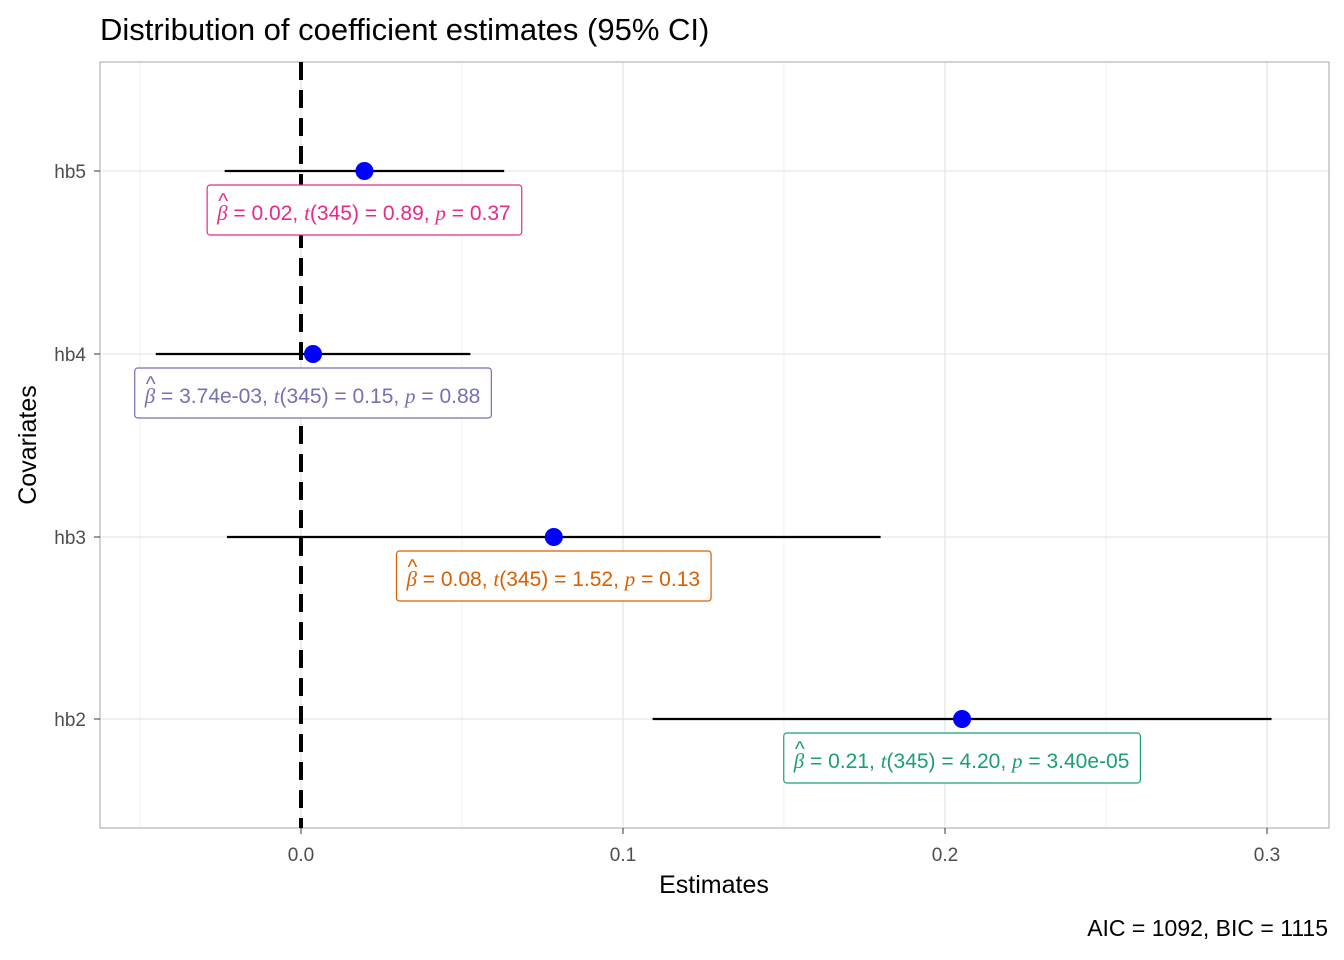  I want to click on x-tick-label: 0.0, so click(301, 855).